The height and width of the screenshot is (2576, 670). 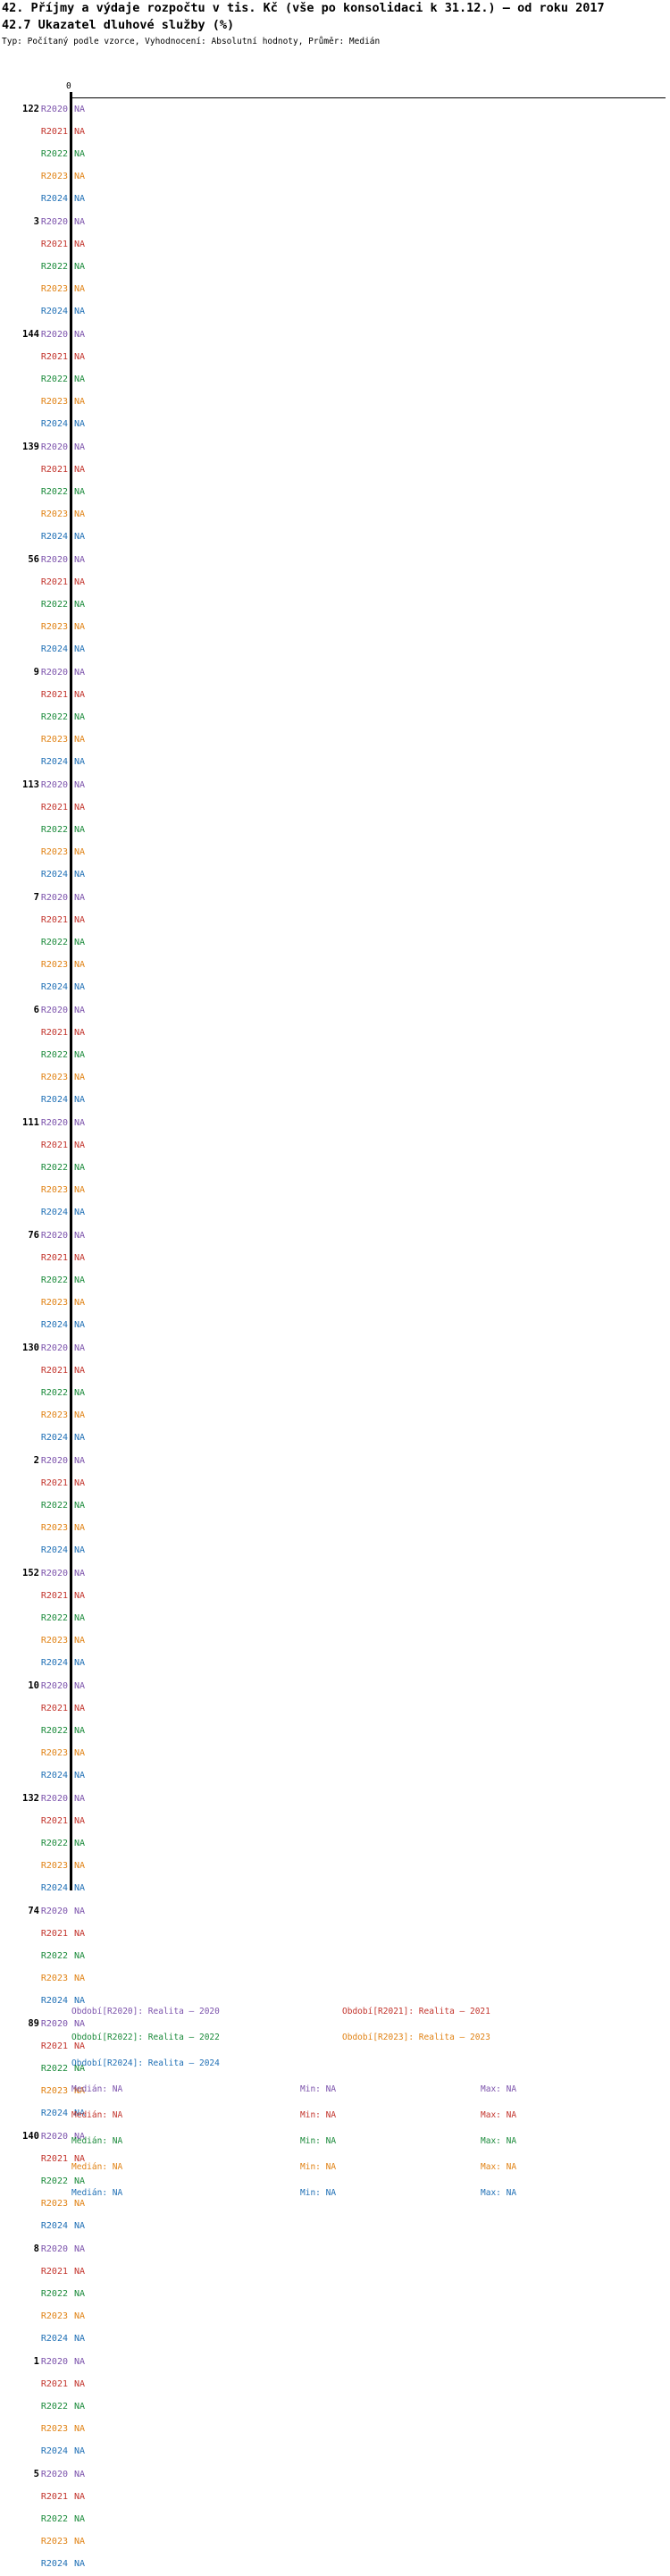 What do you see at coordinates (335, 1461) in the screenshot?
I see `chart-bar-row: 2 R2020 NA` at bounding box center [335, 1461].